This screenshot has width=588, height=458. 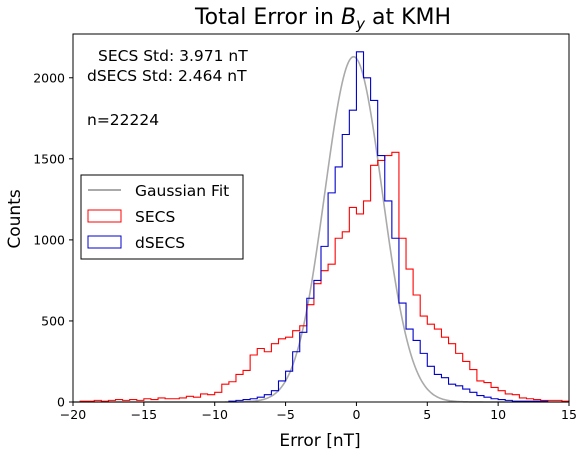 What do you see at coordinates (215, 414) in the screenshot?
I see `x-tick-label: −10` at bounding box center [215, 414].